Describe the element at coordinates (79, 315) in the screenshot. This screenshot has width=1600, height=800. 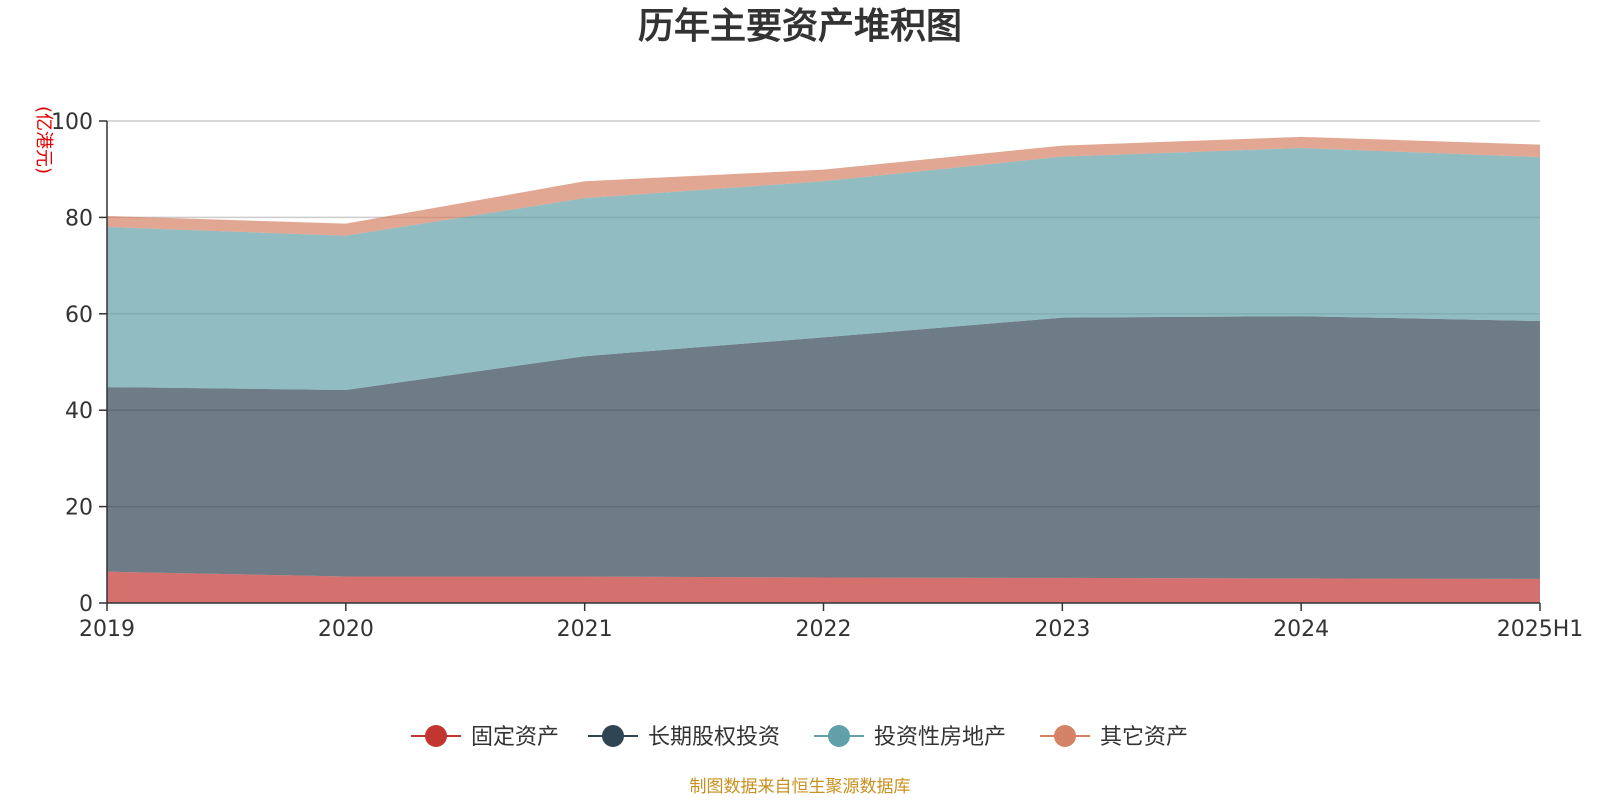
I see `y-tick-label: 60` at that location.